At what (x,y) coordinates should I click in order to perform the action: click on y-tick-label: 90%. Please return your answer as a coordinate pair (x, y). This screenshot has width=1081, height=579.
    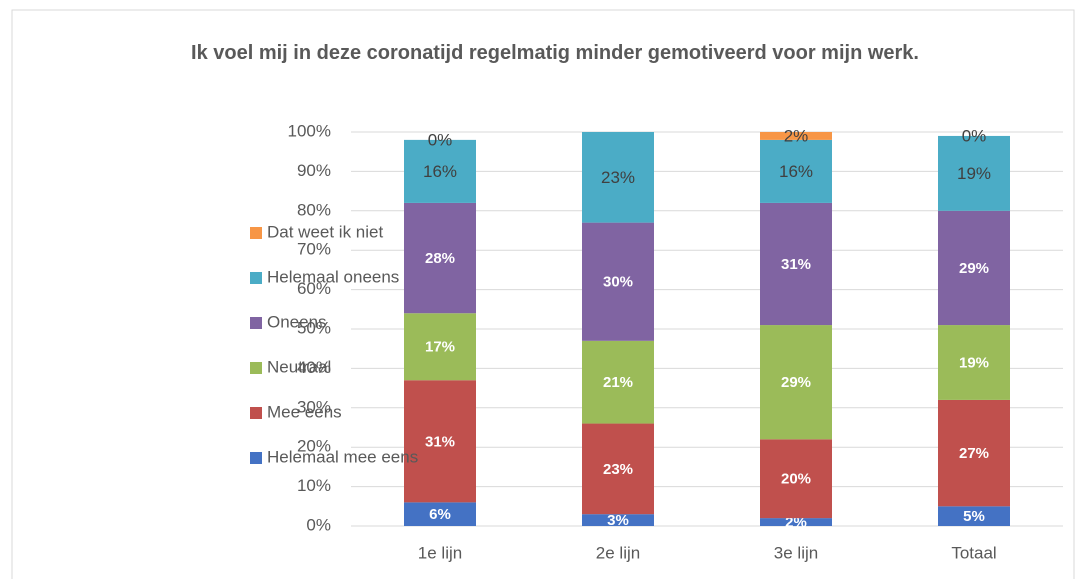
    Looking at the image, I should click on (314, 170).